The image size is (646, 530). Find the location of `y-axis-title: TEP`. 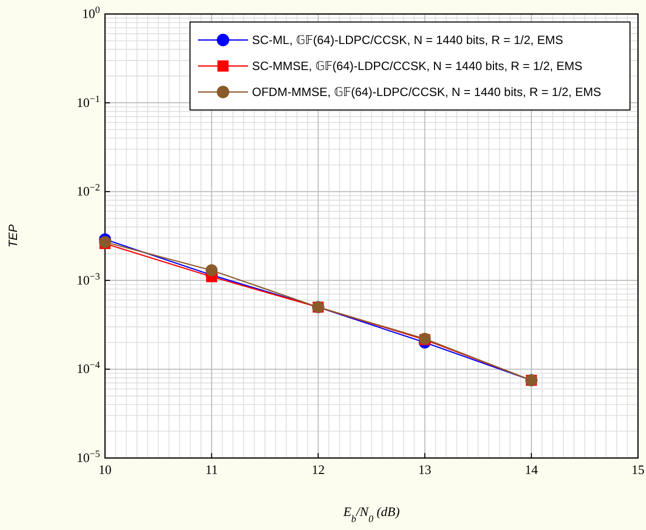

y-axis-title: TEP is located at coordinates (13, 236).